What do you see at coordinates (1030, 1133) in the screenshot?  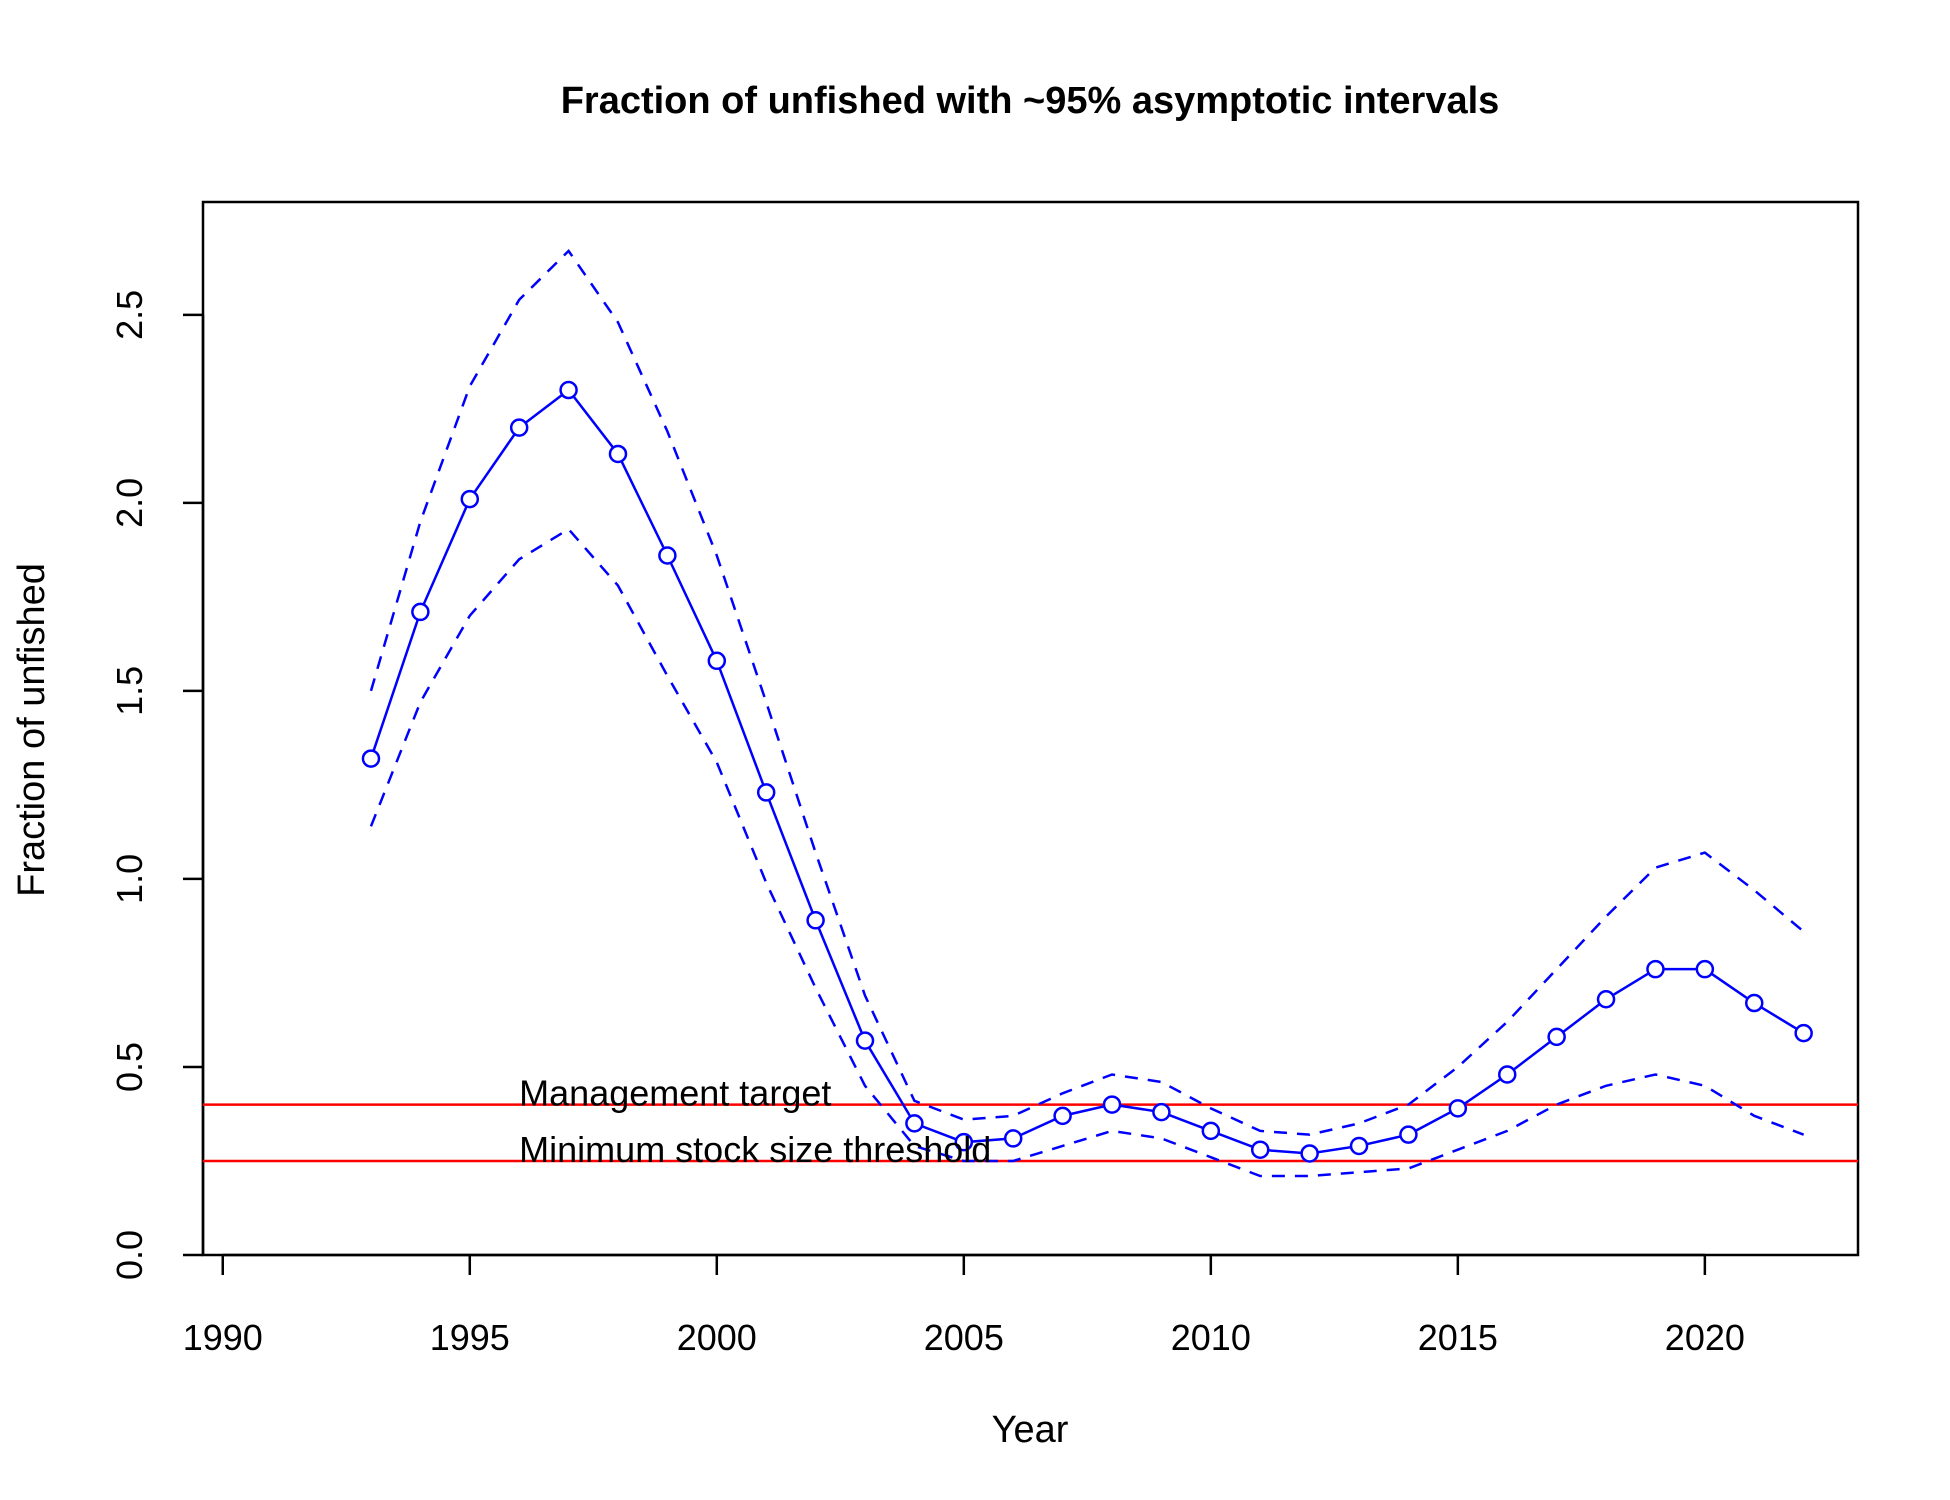 I see `reference-lines` at bounding box center [1030, 1133].